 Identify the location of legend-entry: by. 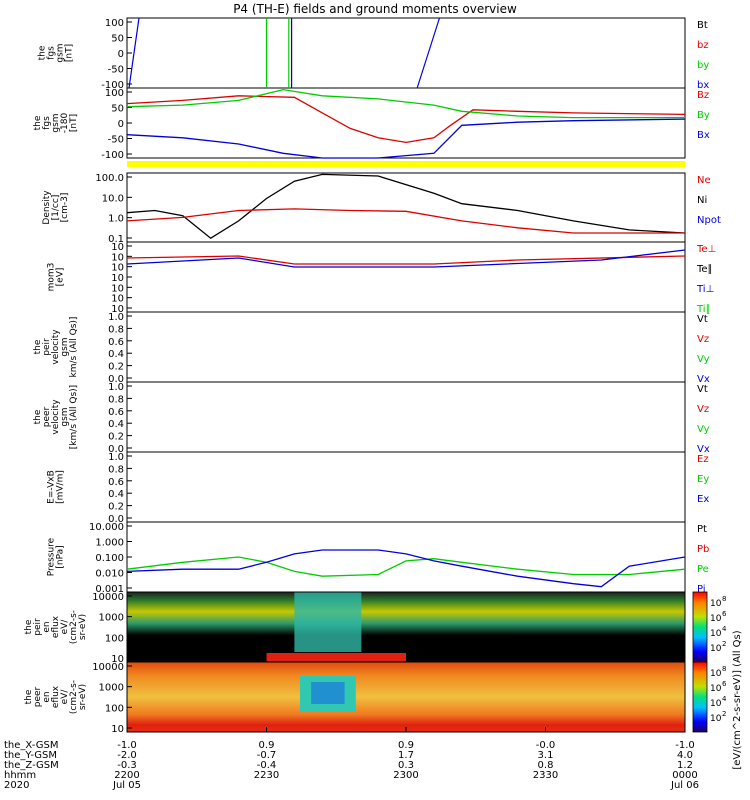
(703, 65).